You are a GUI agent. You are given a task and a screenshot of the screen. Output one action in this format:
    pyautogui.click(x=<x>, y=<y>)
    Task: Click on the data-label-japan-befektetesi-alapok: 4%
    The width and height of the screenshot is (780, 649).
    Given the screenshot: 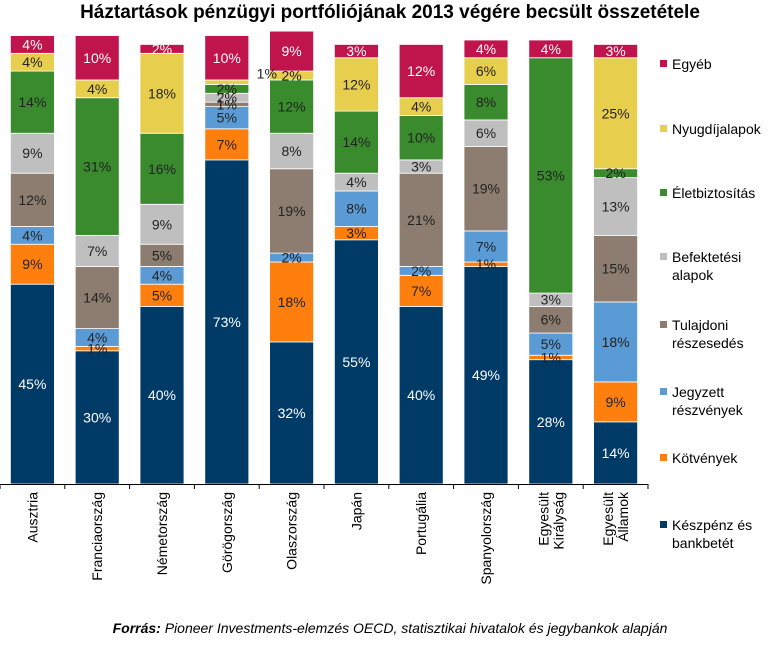 What is the action you would take?
    pyautogui.click(x=356, y=182)
    